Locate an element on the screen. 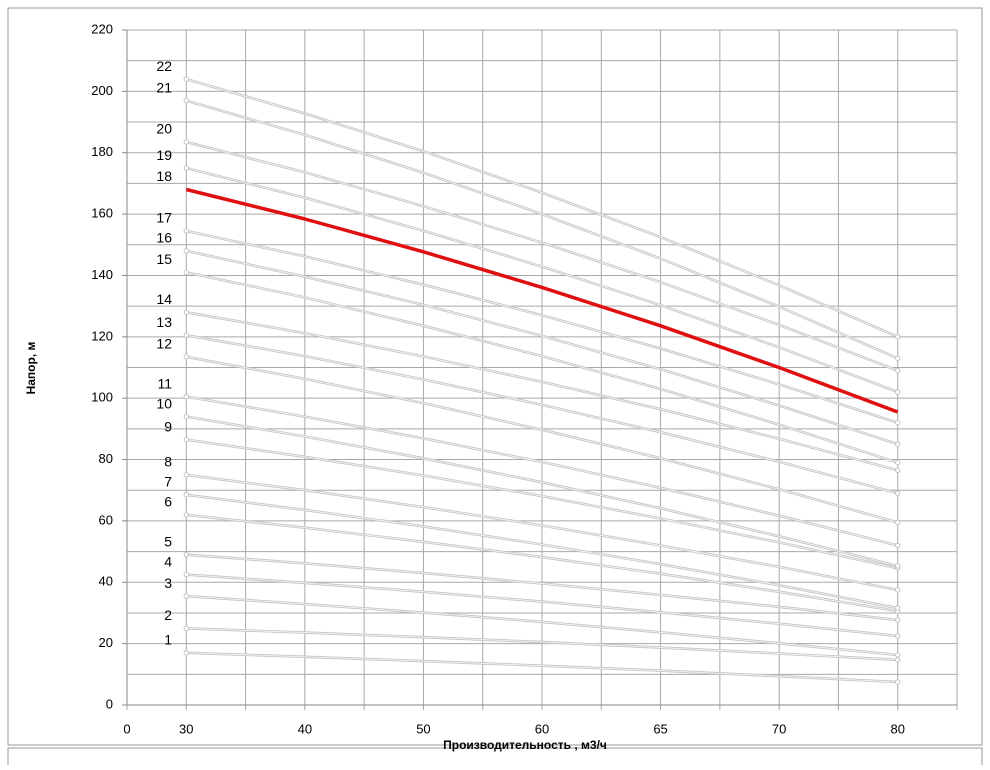 The height and width of the screenshot is (770, 990). series-label: 2 is located at coordinates (168, 615).